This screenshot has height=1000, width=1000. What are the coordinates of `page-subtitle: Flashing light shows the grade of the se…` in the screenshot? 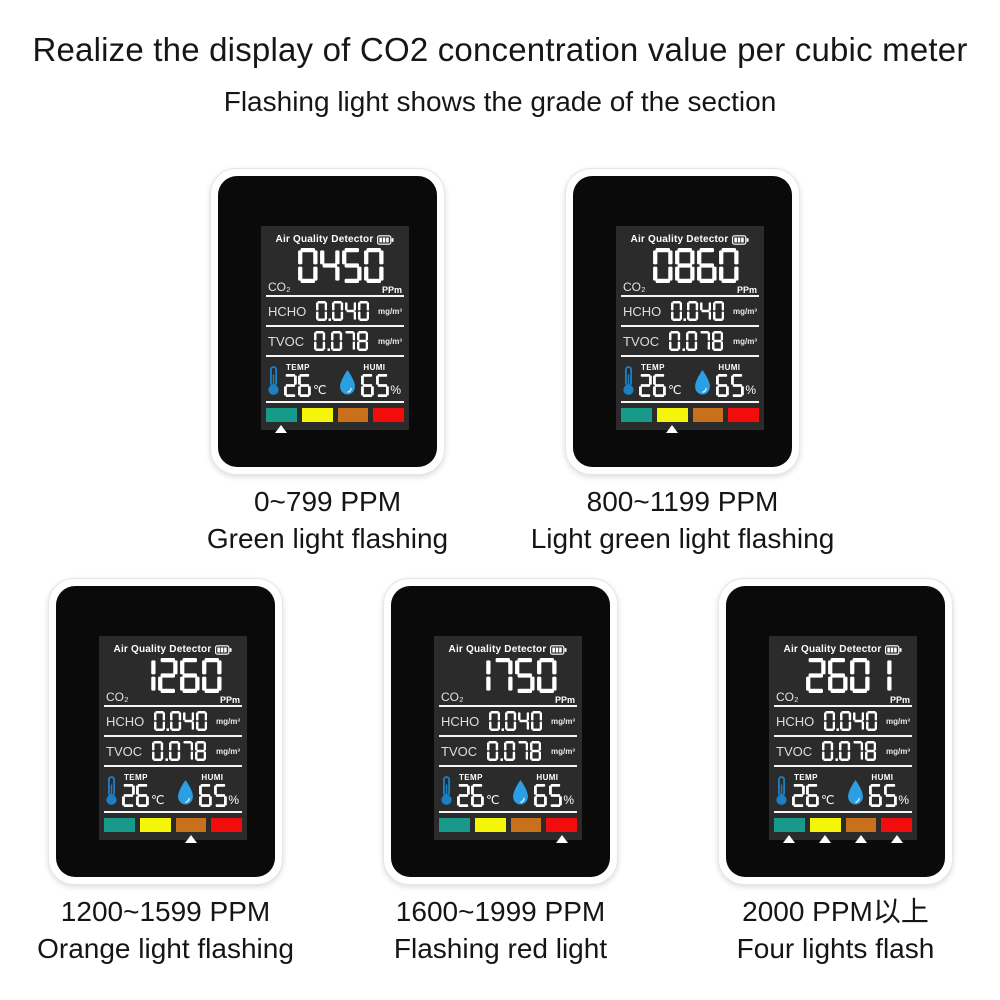 It's located at (500, 101).